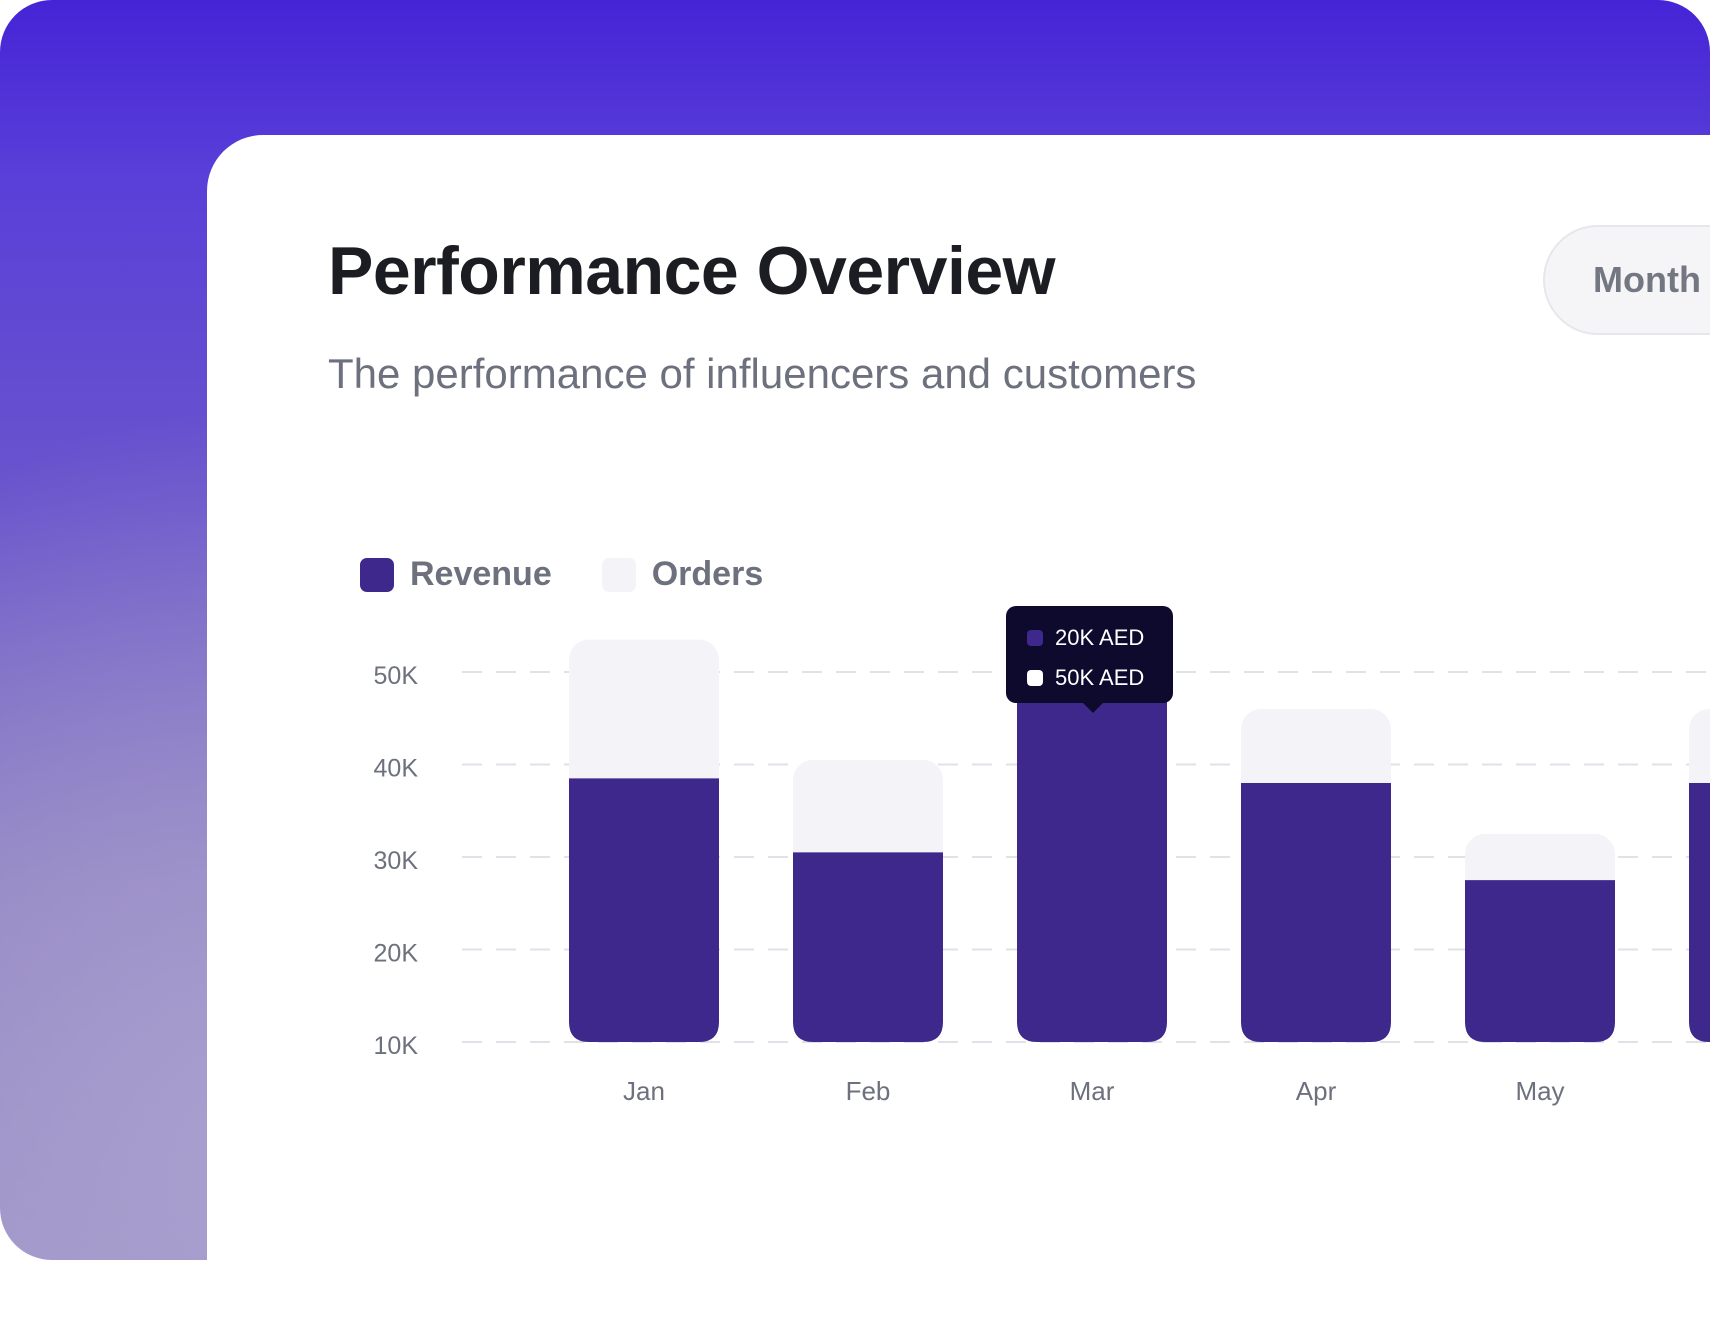 The height and width of the screenshot is (1335, 1710). I want to click on page-title: Performance Overview, so click(692, 271).